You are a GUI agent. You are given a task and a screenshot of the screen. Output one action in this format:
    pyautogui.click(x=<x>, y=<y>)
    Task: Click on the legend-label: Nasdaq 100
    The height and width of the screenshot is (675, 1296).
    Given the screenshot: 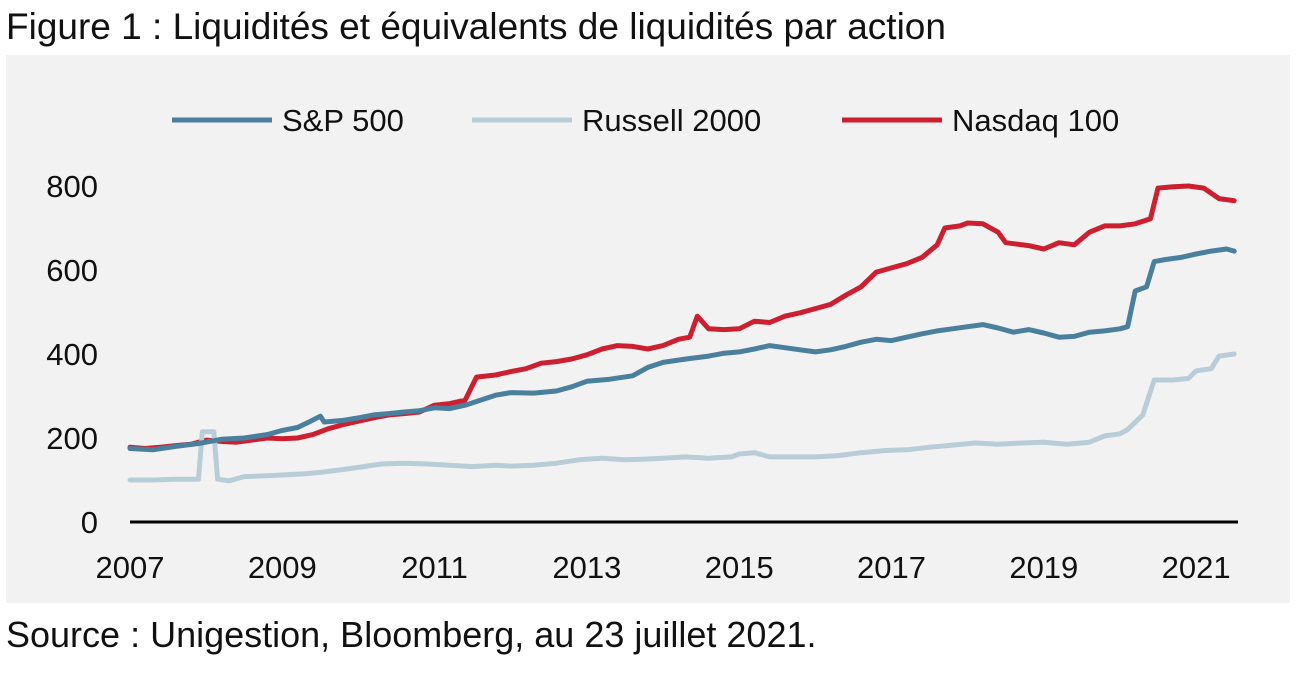 What is the action you would take?
    pyautogui.click(x=1035, y=120)
    